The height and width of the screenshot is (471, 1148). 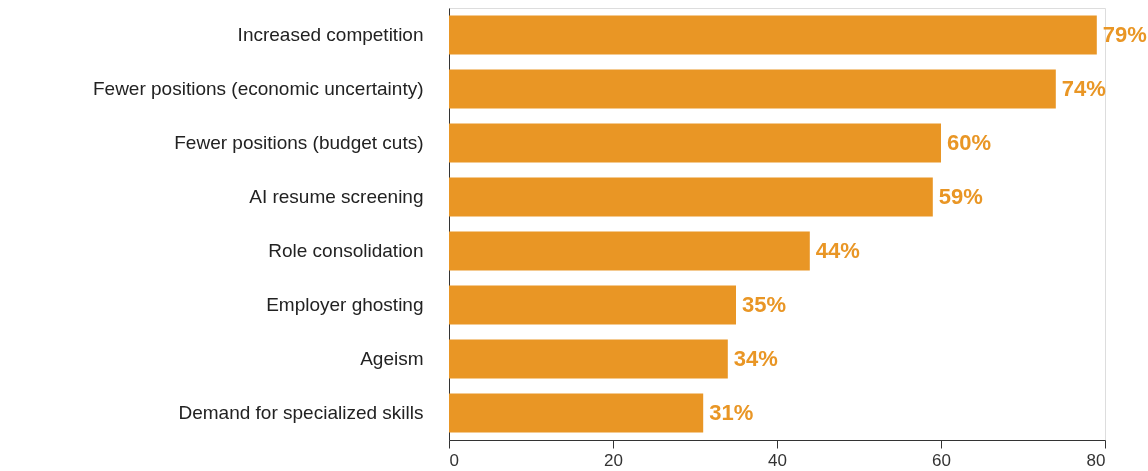 I want to click on y-tick-label: Role consolidation, so click(x=346, y=250).